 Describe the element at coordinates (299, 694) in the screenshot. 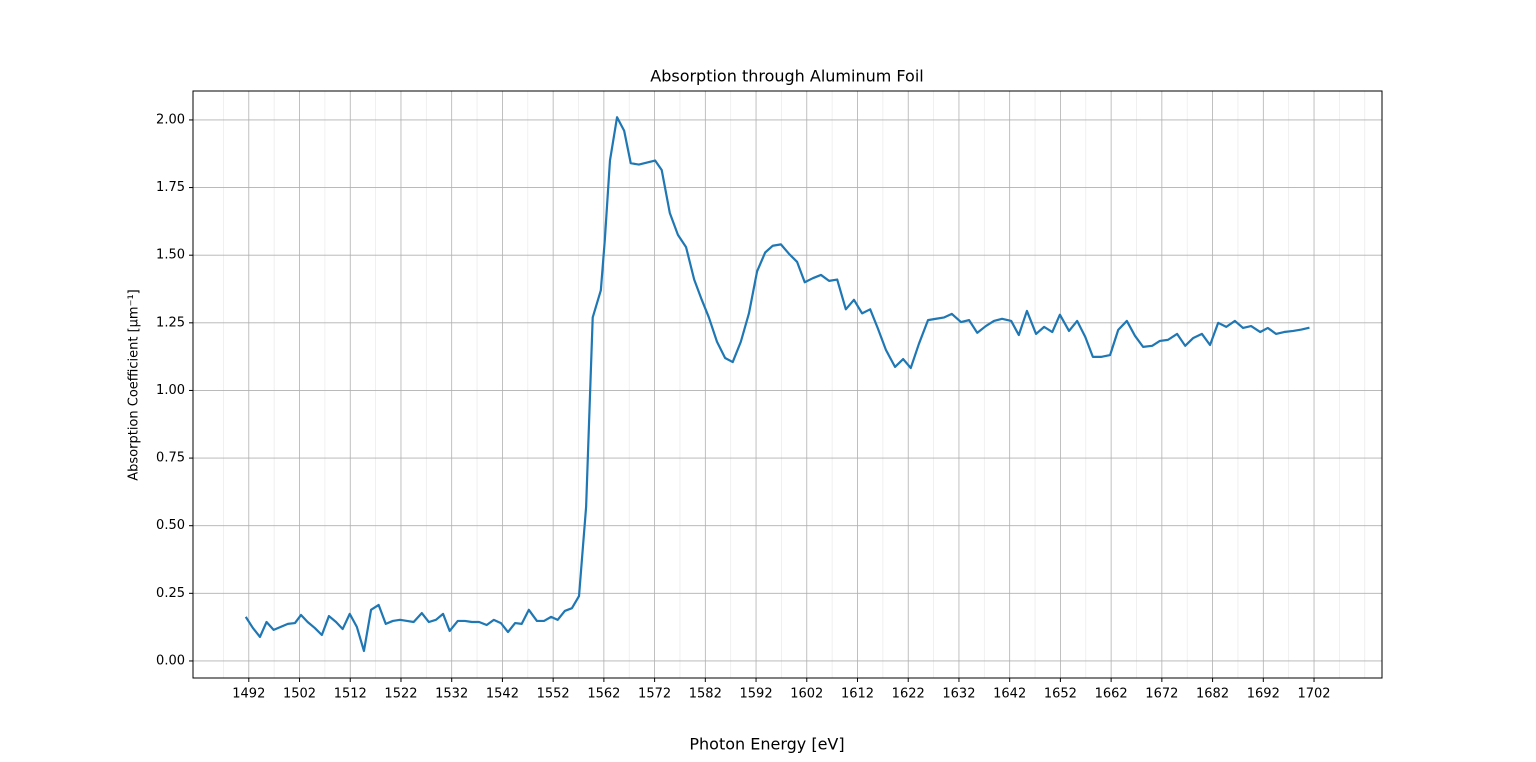

I see `x-tick-label: 1502` at that location.